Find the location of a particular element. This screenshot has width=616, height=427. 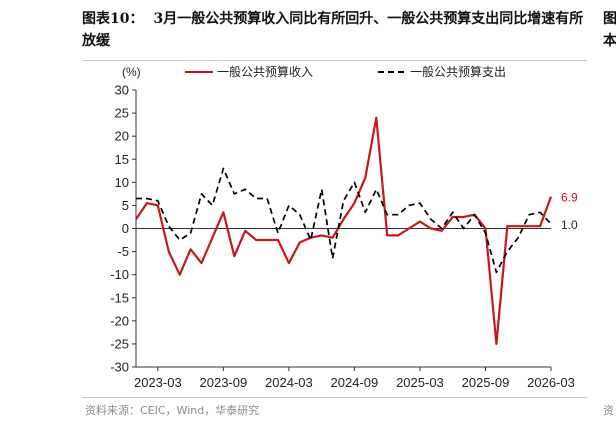

x-tick-label: 2025-09 is located at coordinates (486, 382).